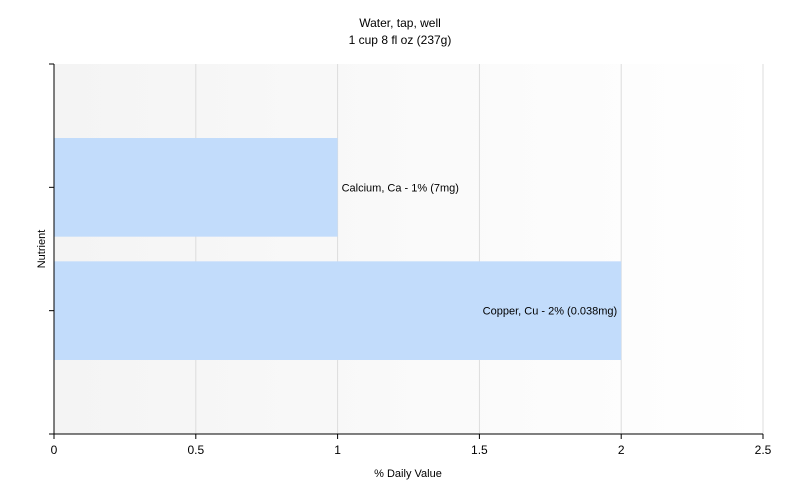 The image size is (800, 500). What do you see at coordinates (550, 312) in the screenshot?
I see `data-label: Copper, Cu - 2% (0.038mg)` at bounding box center [550, 312].